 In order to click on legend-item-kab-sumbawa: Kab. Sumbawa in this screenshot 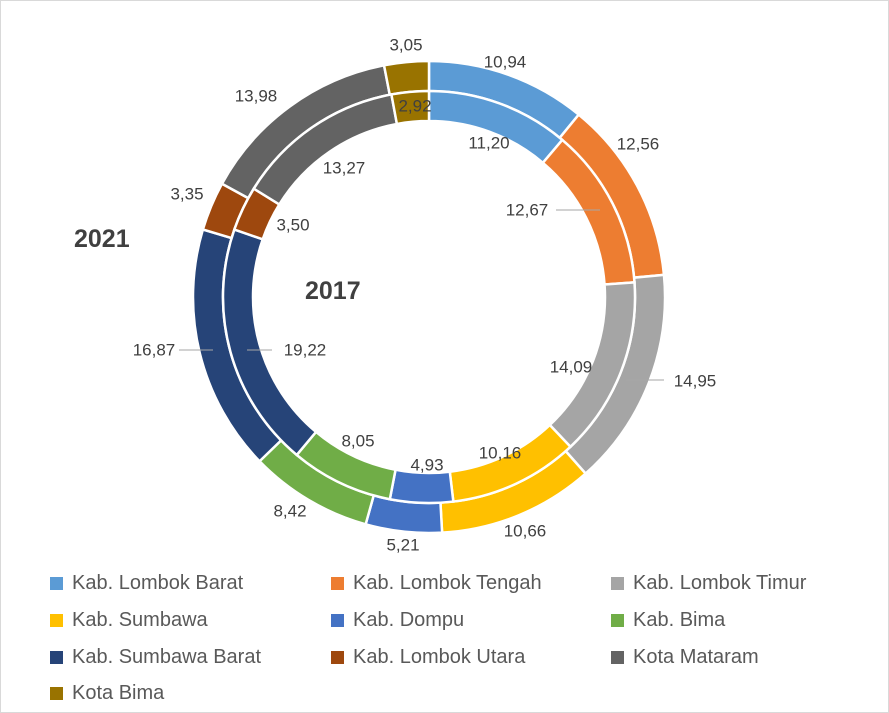, I will do `click(129, 620)`.